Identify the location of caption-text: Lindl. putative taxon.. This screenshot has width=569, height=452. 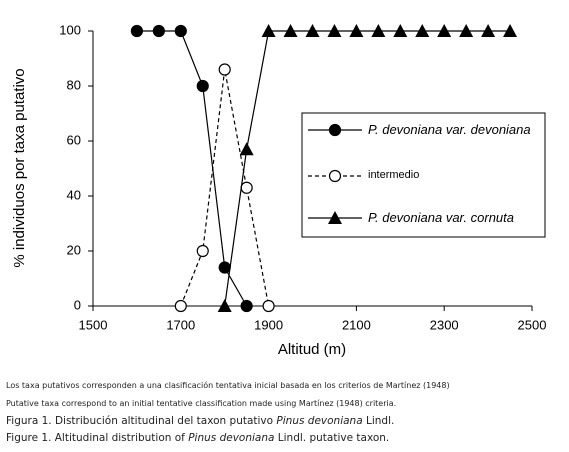
(332, 438).